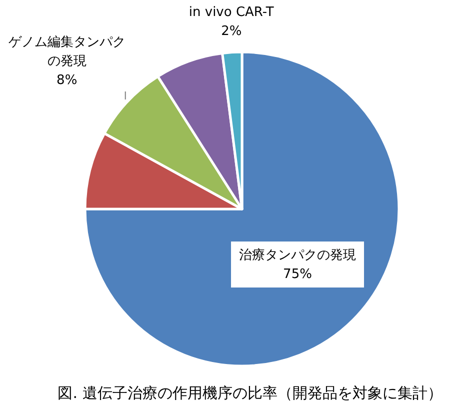  What do you see at coordinates (297, 256) in the screenshot?
I see `slice-label: 治療タンパクの発現` at bounding box center [297, 256].